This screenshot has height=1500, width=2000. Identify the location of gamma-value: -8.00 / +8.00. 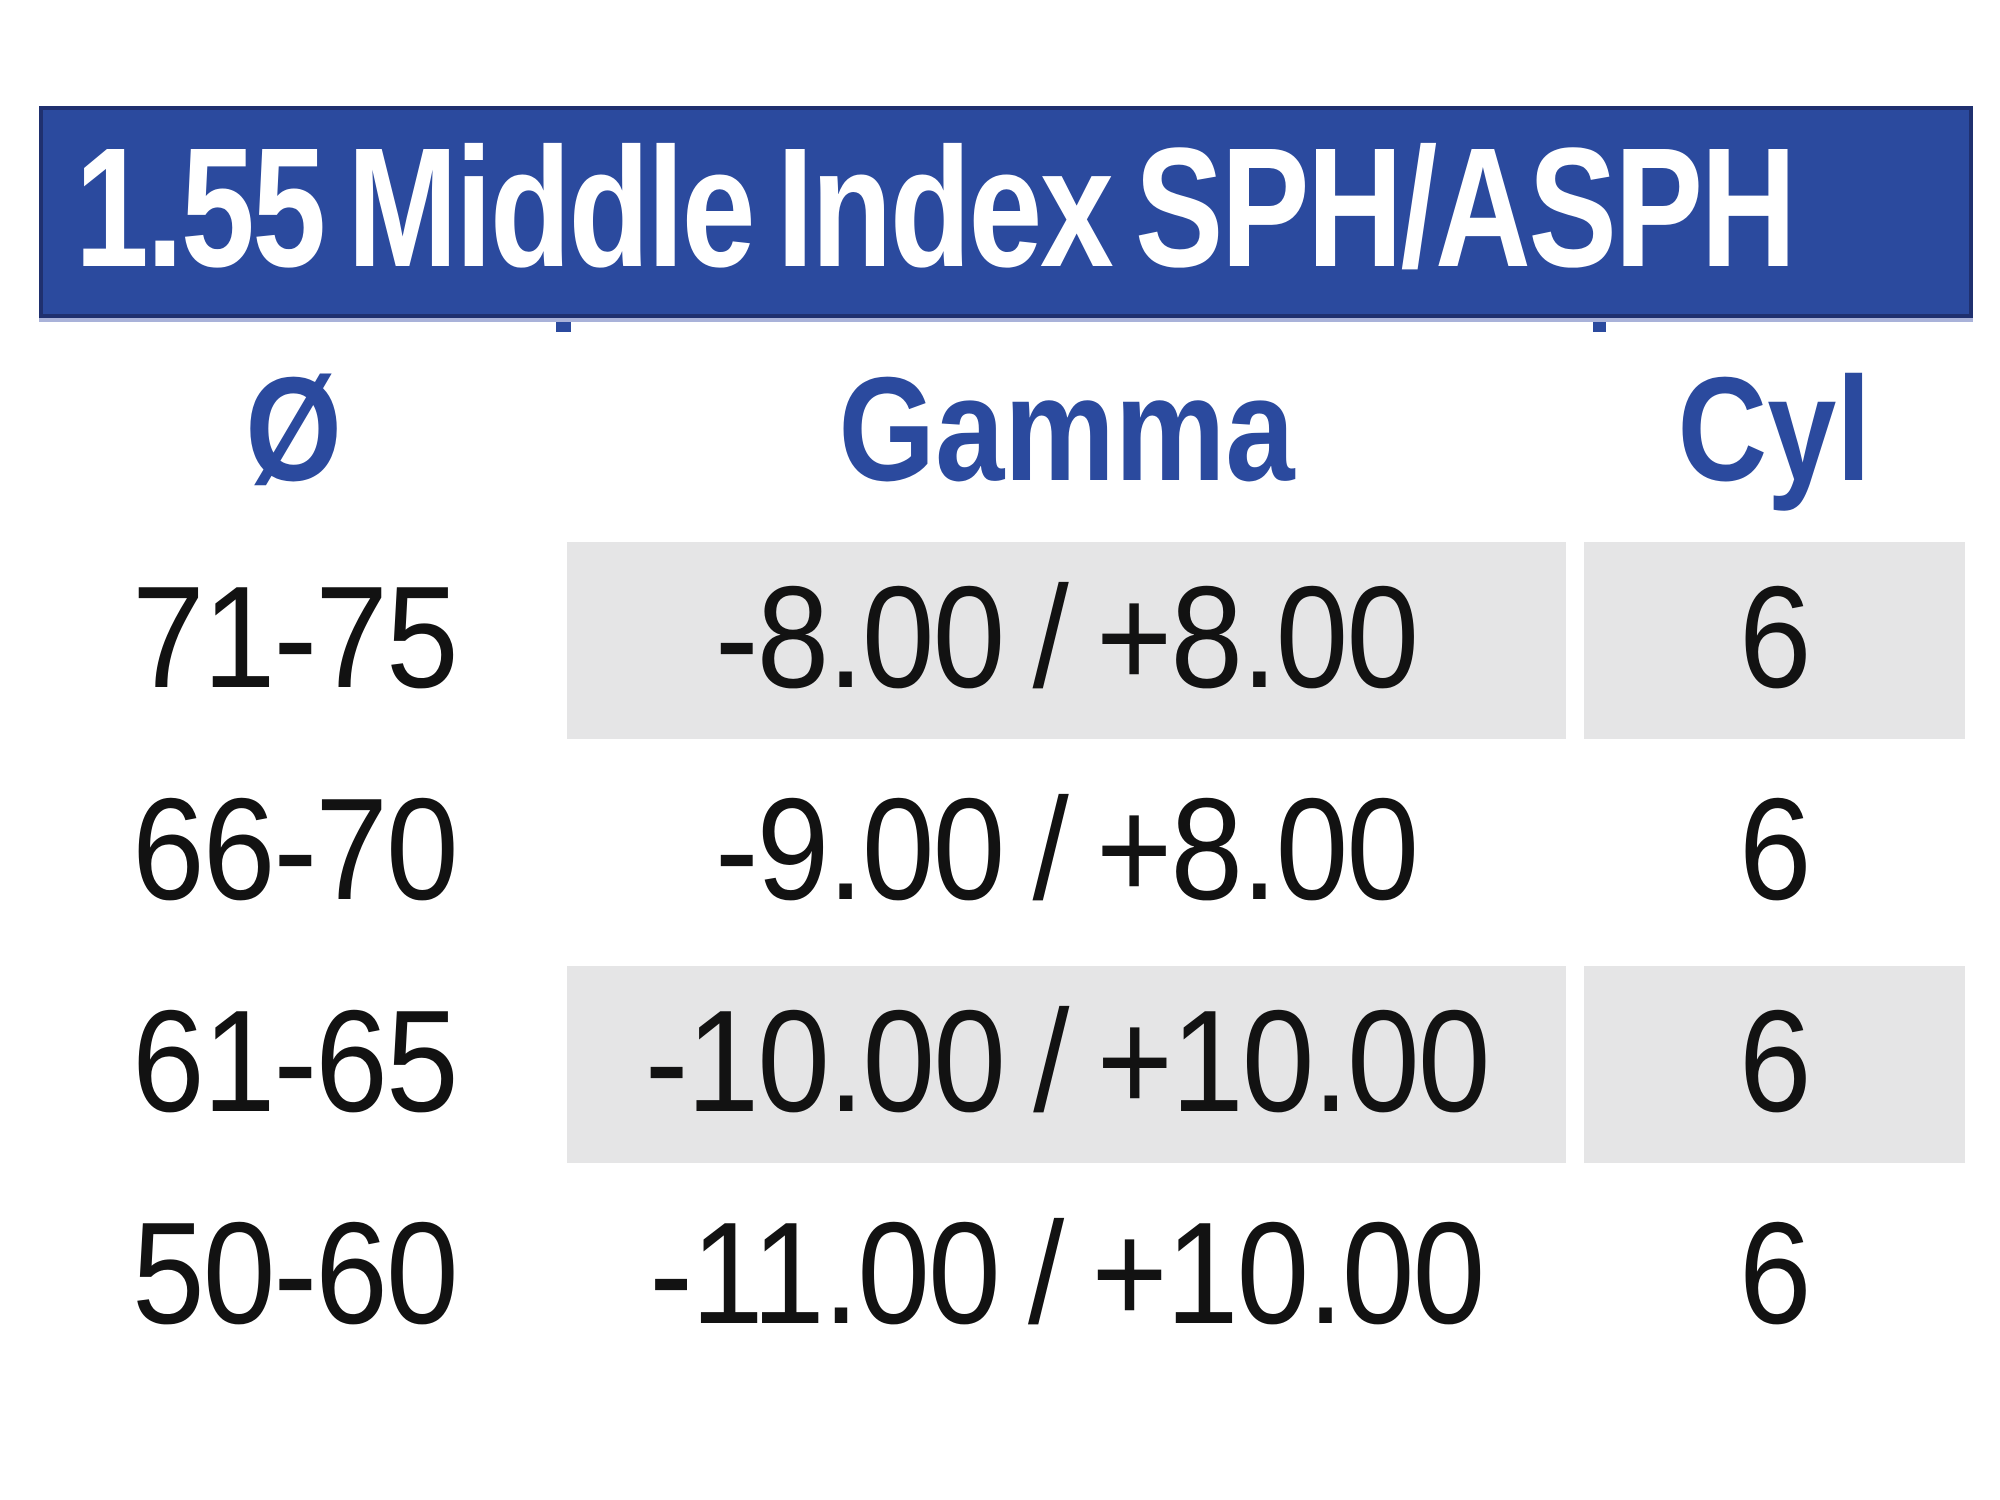
(1067, 637).